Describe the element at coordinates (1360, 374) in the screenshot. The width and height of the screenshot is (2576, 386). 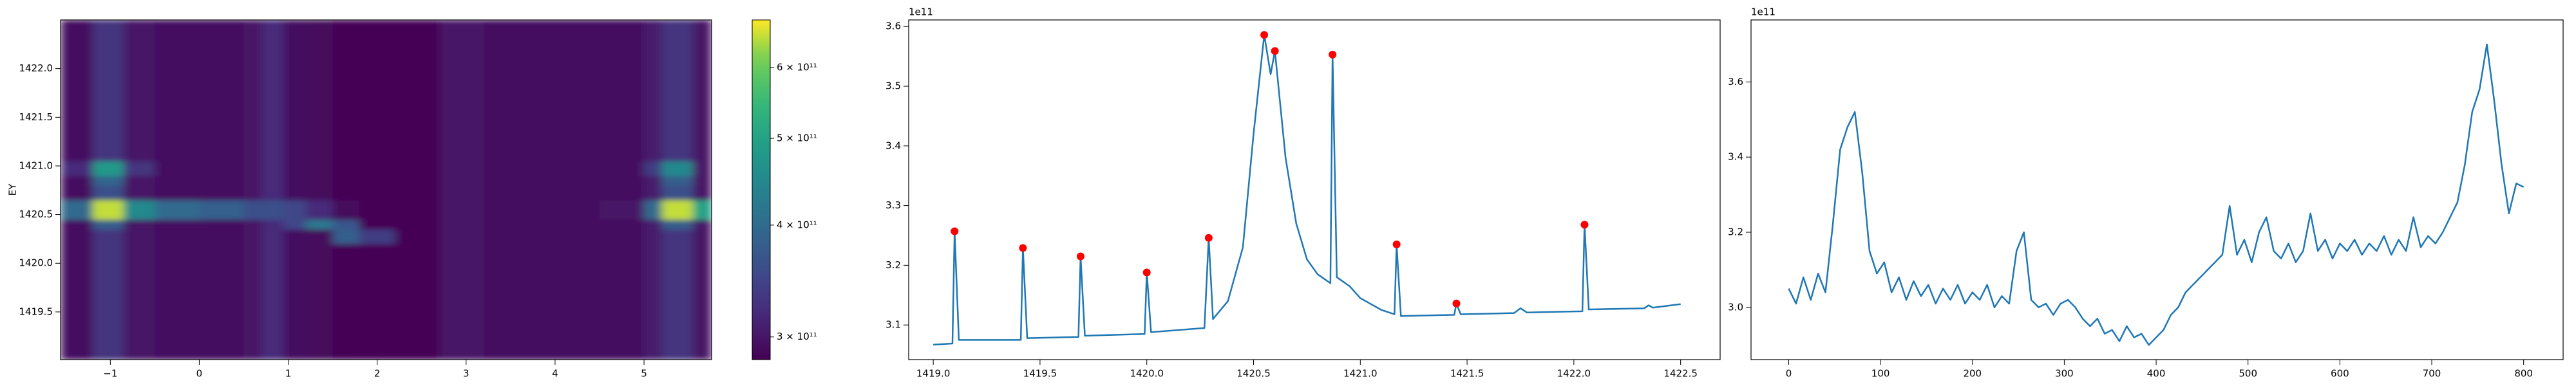
I see `x-tick-label: 1421.0` at that location.